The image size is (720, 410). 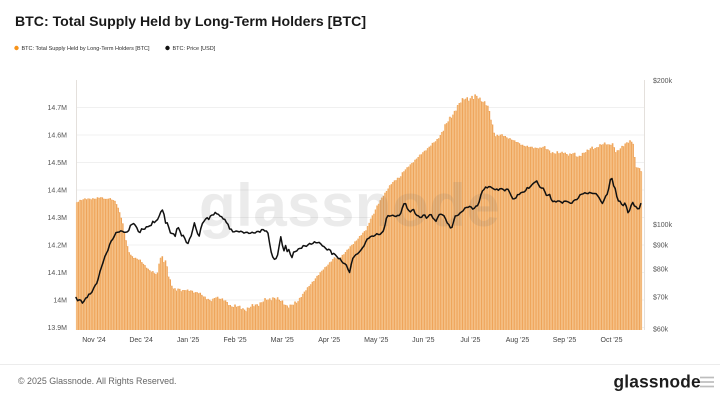 What do you see at coordinates (97, 381) in the screenshot?
I see `svg-text:© 2025 Glassnode. All Rights R: © 2025 Glassnode. All Rights Reserved.` at bounding box center [97, 381].